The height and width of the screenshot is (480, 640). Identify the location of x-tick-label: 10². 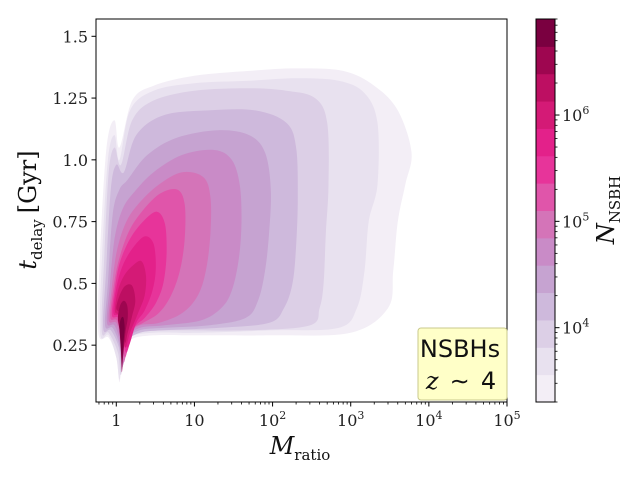
(272, 419).